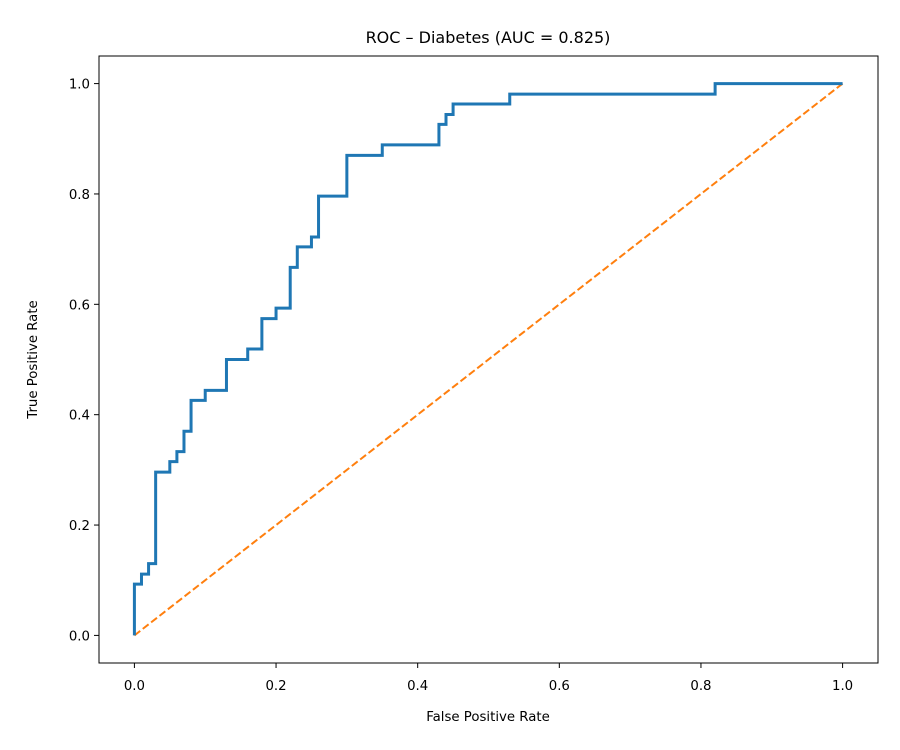  Describe the element at coordinates (79, 85) in the screenshot. I see `y-tick-label: 1.0` at that location.